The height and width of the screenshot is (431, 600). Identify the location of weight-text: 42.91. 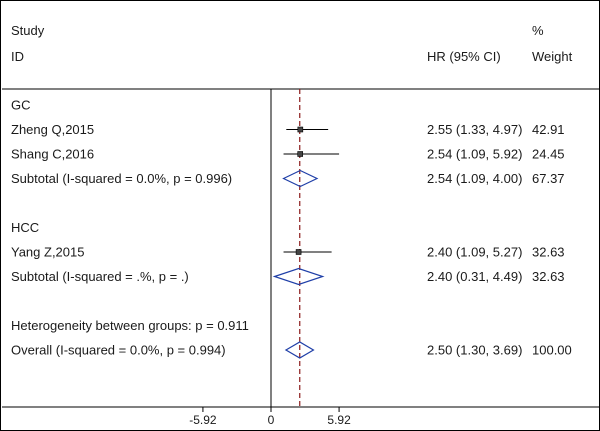
(548, 129).